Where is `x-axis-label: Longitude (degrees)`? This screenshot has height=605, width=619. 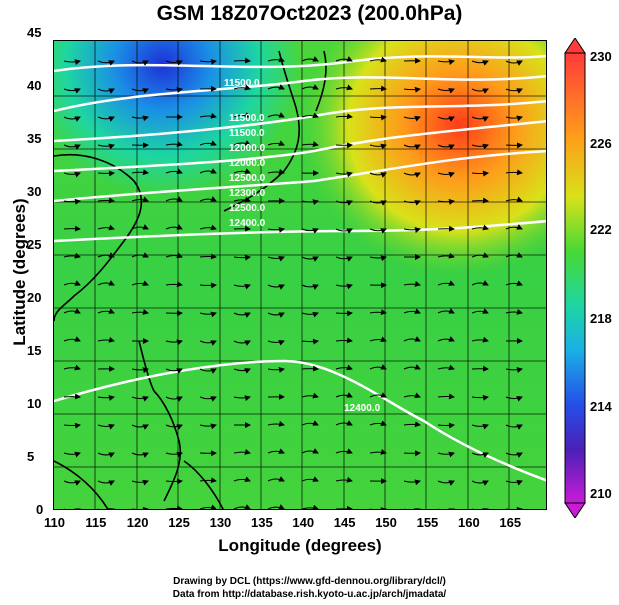 x-axis-label: Longitude (degrees) is located at coordinates (300, 545).